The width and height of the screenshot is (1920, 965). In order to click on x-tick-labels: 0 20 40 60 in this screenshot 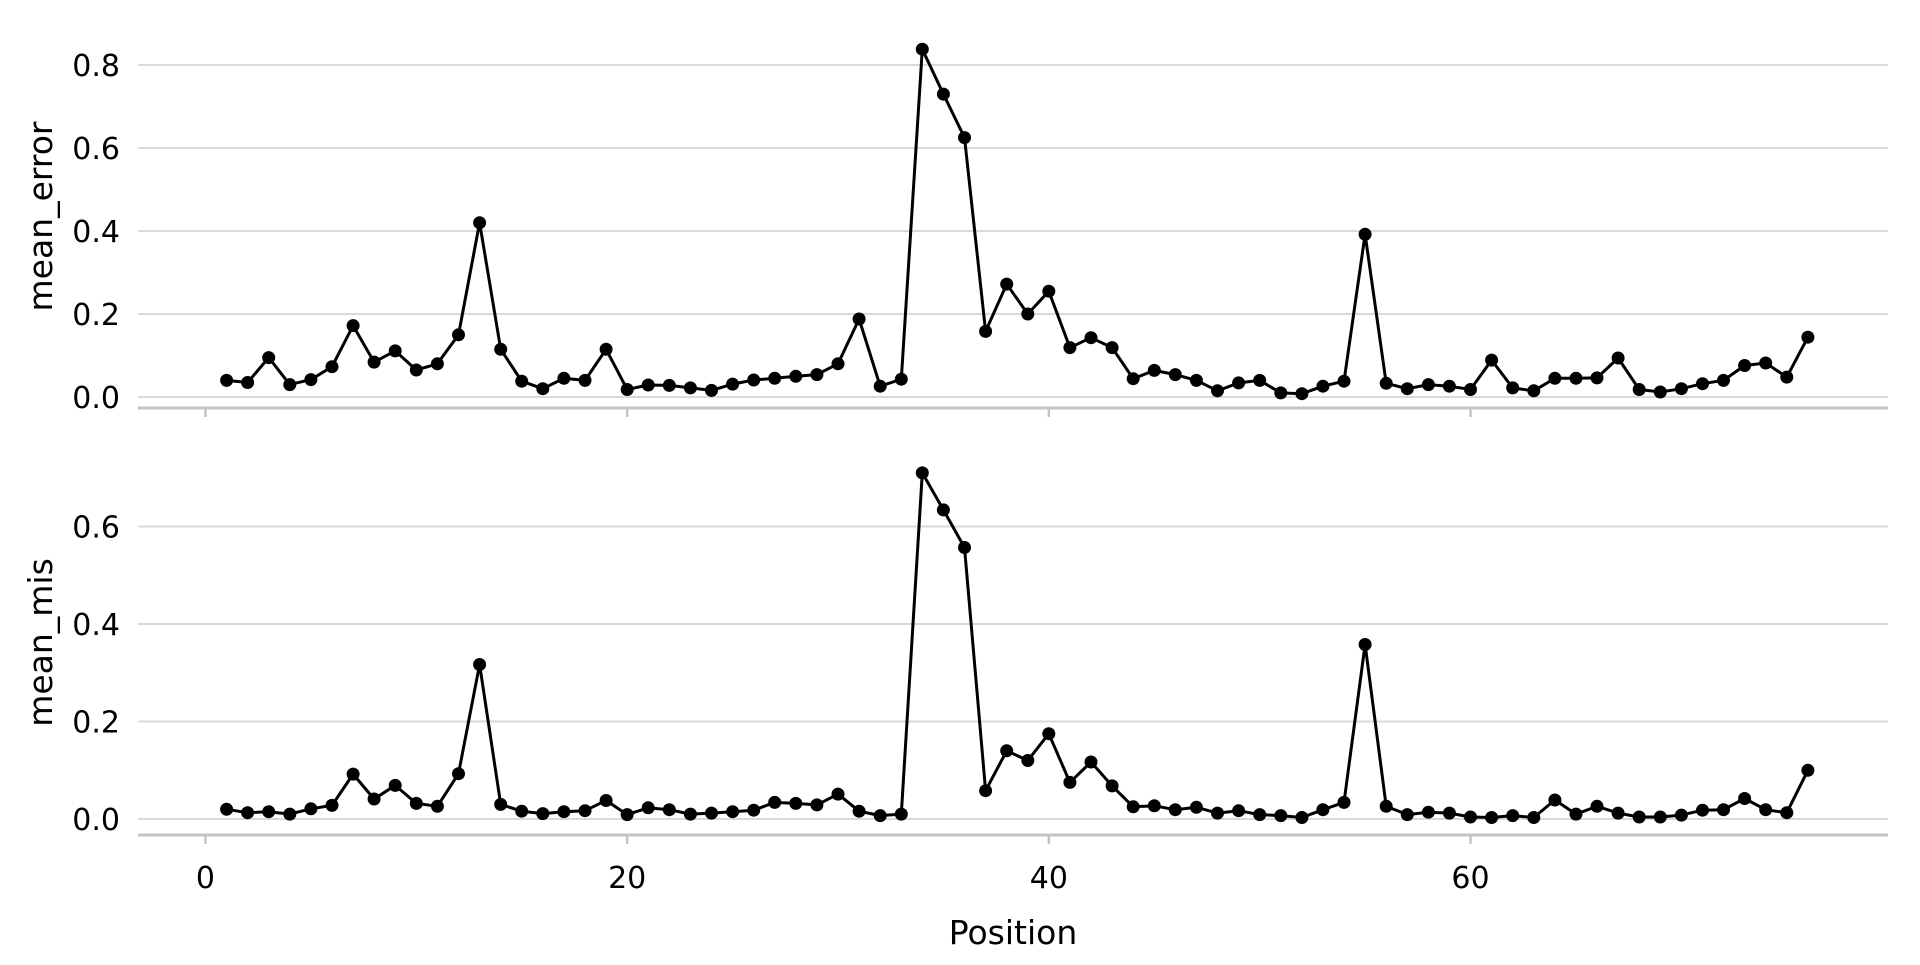, I will do `click(843, 878)`.